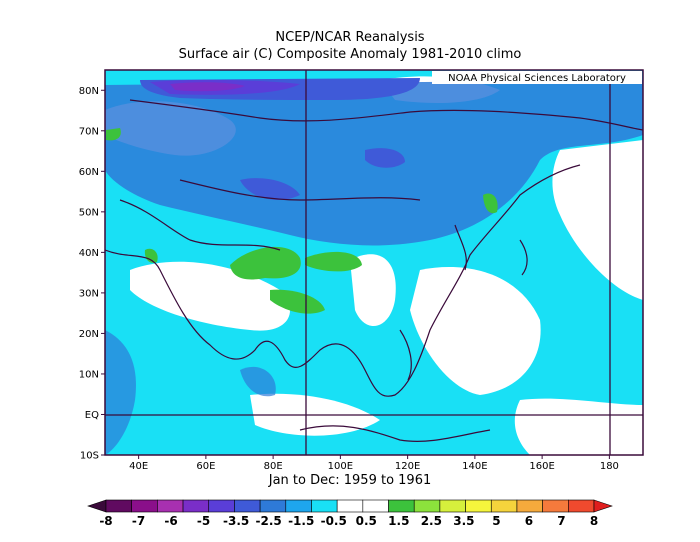  What do you see at coordinates (561, 521) in the screenshot?
I see `colorbar-label: 7` at bounding box center [561, 521].